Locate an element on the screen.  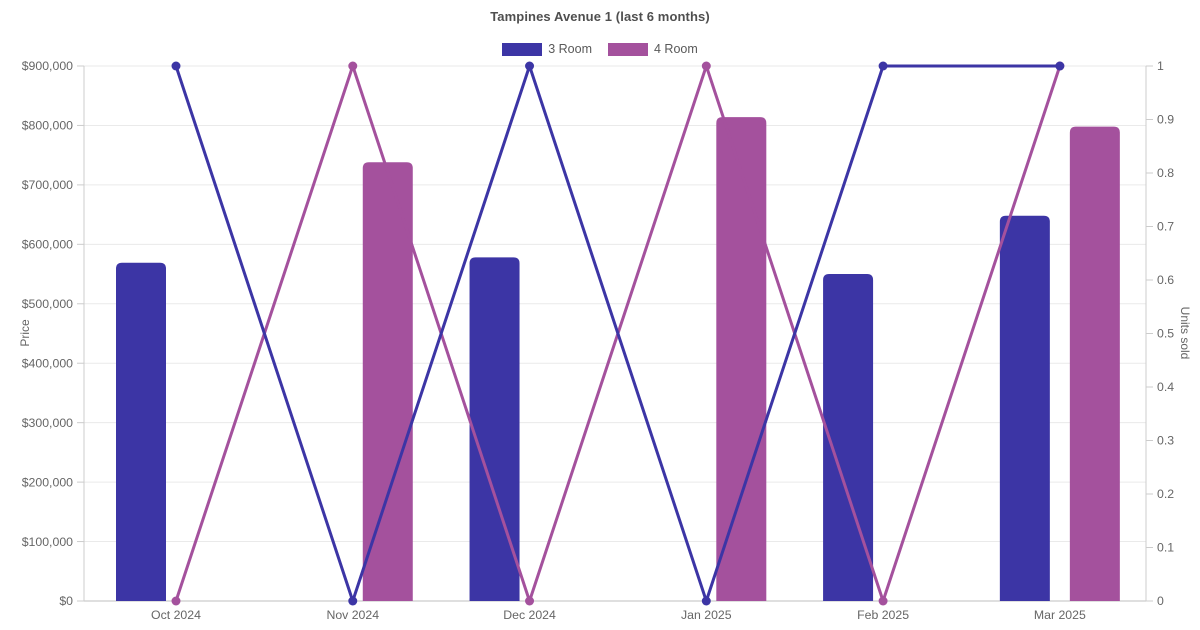
left-tick-label: $0 is located at coordinates (66, 601).